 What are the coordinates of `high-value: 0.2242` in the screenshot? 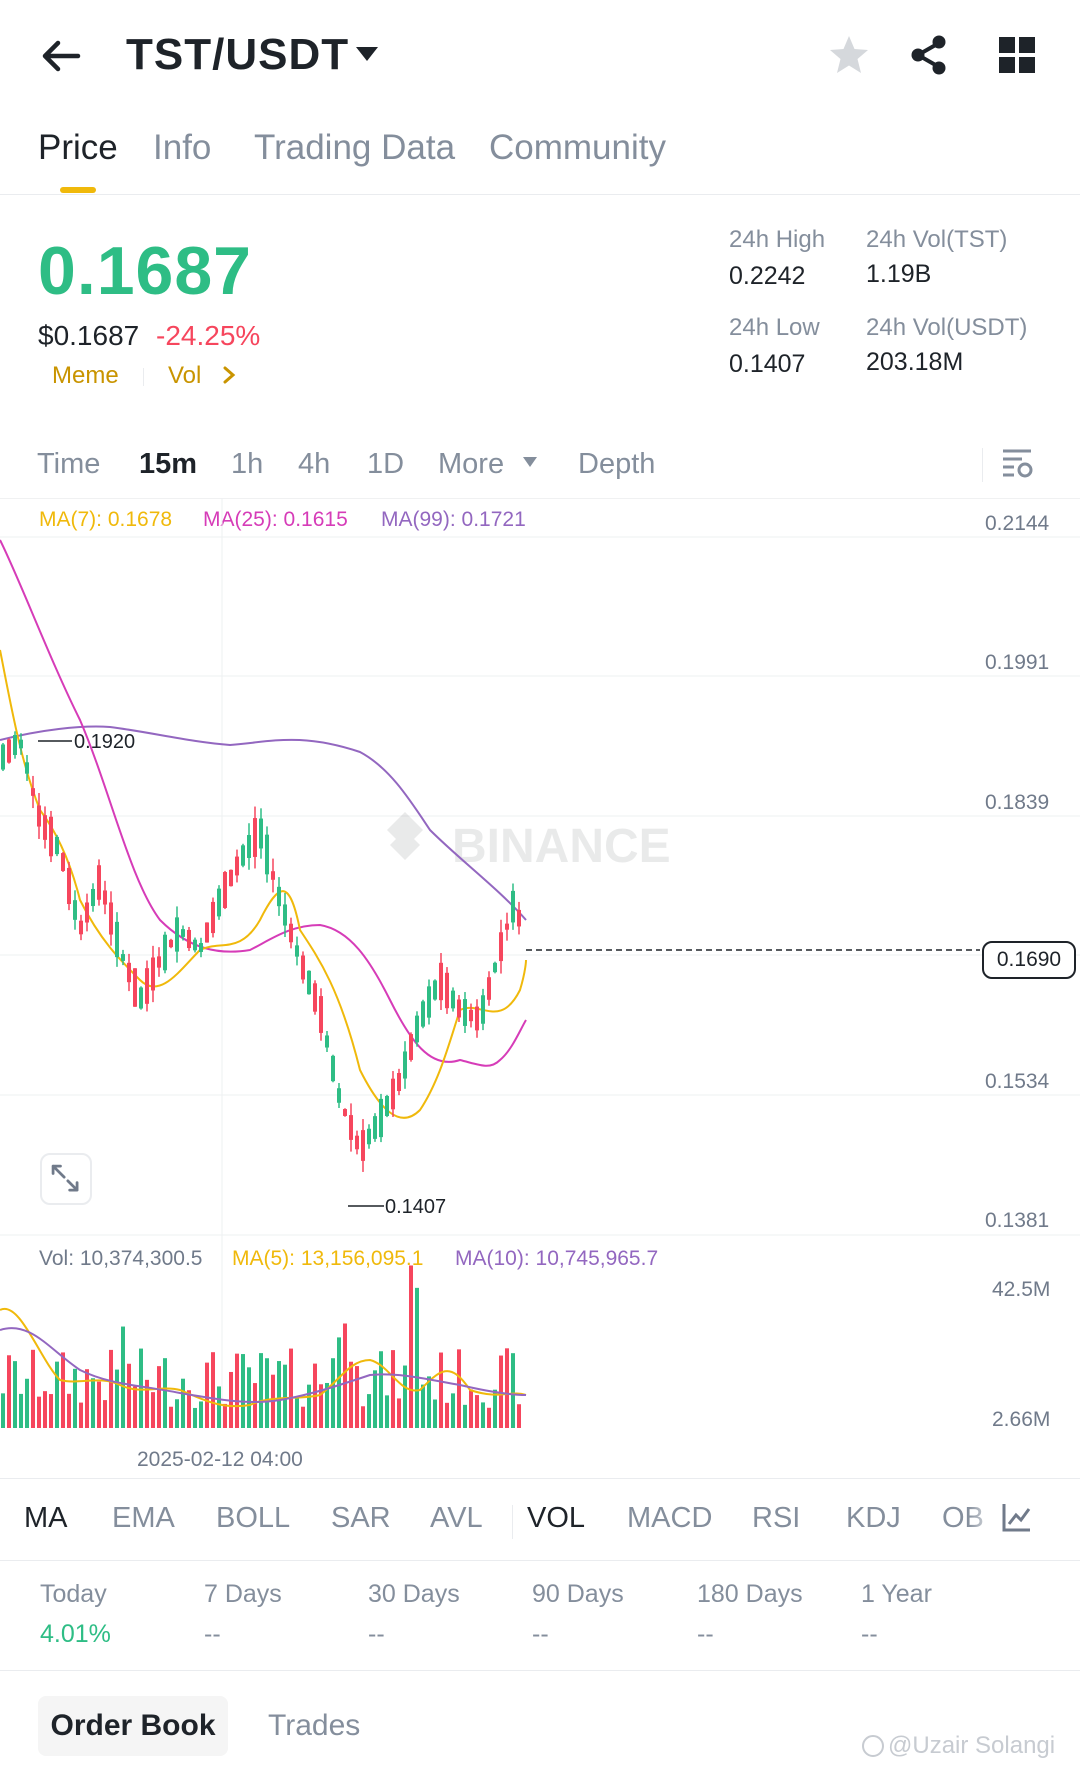 It's located at (767, 276).